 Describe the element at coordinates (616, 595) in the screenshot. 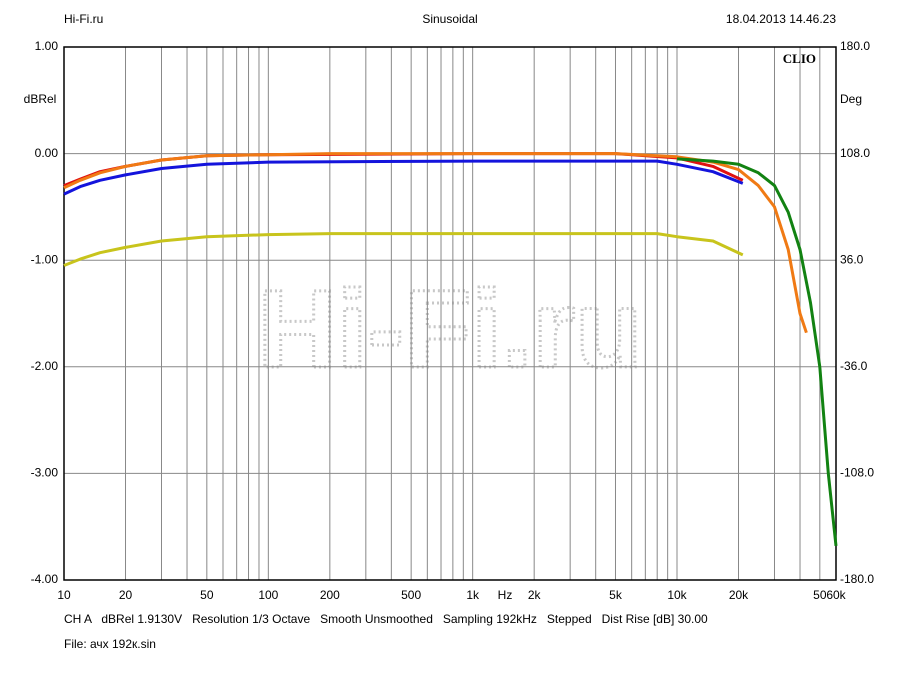

I see `x-tick-label: 5k` at that location.